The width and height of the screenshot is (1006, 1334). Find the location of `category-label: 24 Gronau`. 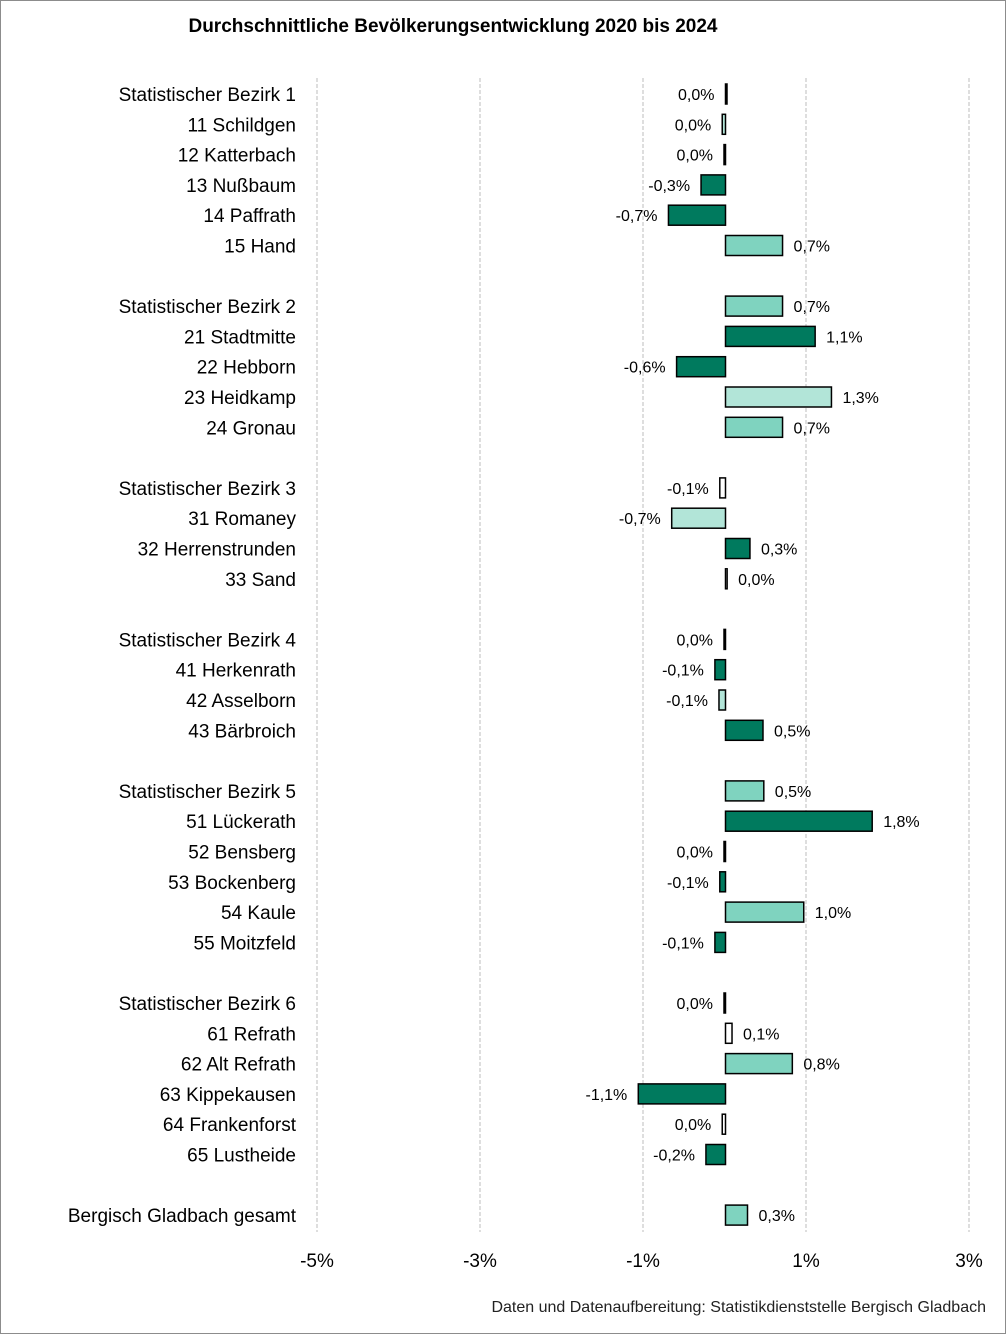

category-label: 24 Gronau is located at coordinates (251, 428).